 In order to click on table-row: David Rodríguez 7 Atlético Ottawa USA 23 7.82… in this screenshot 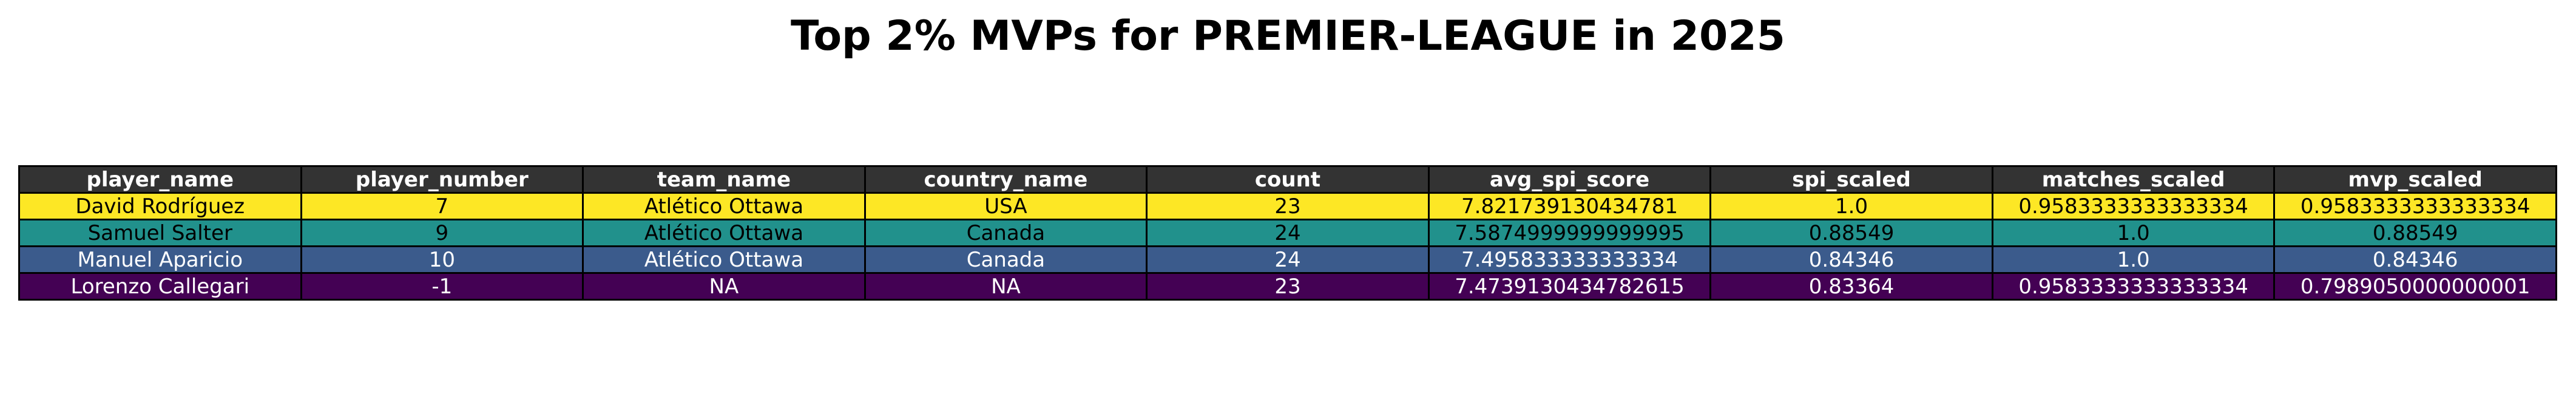, I will do `click(1287, 206)`.